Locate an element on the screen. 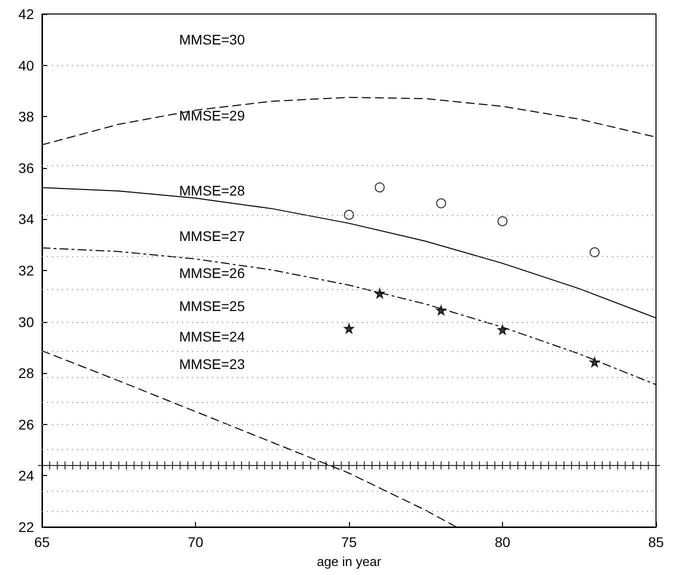  annotation: MMSE=26 is located at coordinates (212, 273).